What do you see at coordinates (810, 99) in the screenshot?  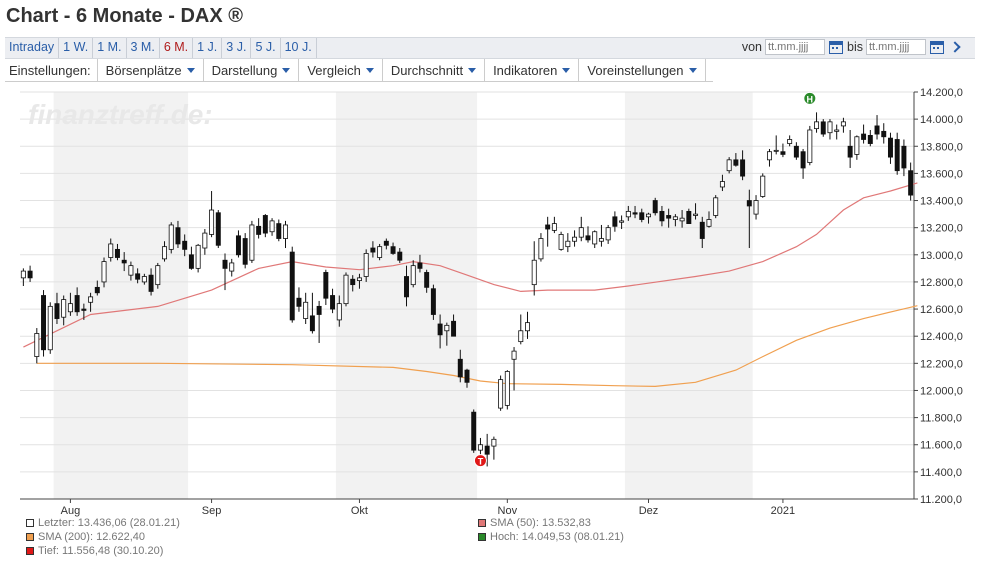 I see `high-marker-label: H` at bounding box center [810, 99].